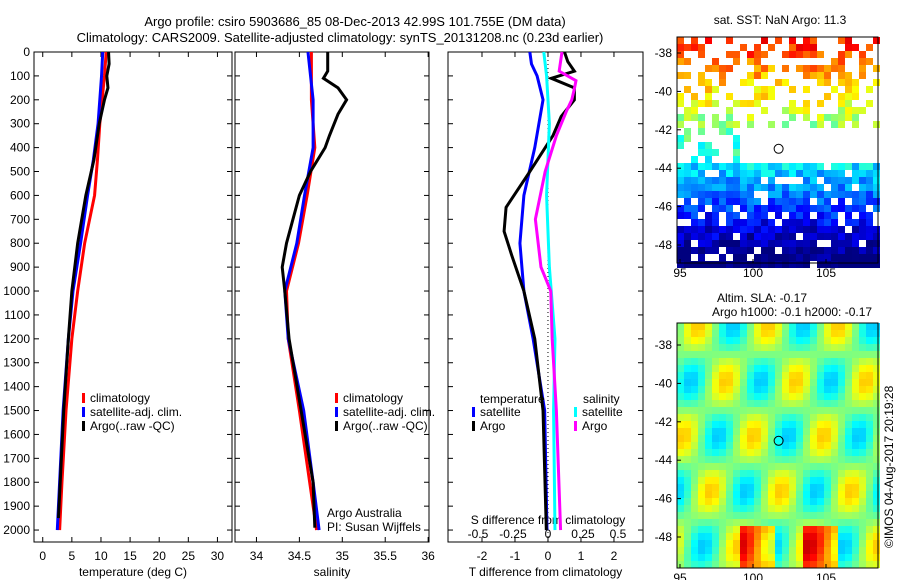  Describe the element at coordinates (20, 100) in the screenshot. I see `y-tick-label: 200` at that location.